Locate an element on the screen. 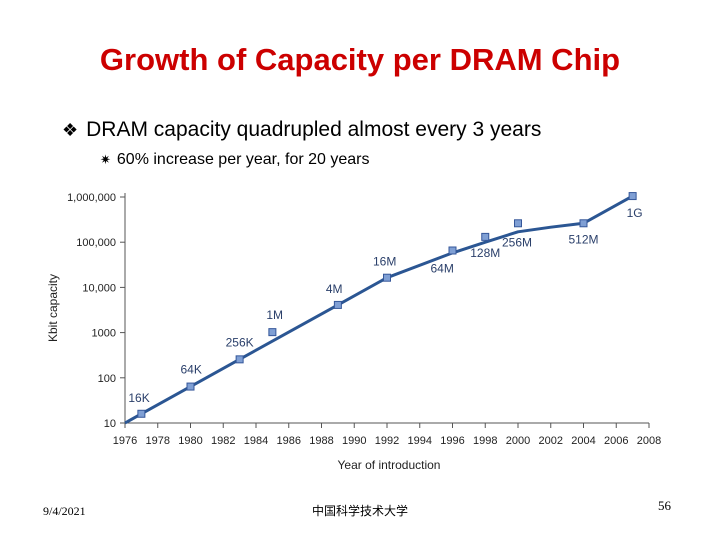  y-tick-label: 1,000,000 is located at coordinates (91, 198).